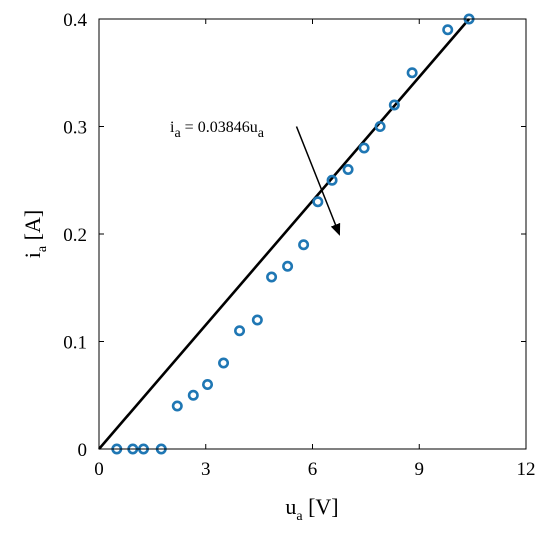  Describe the element at coordinates (177, 133) in the screenshot. I see `annotation-sub1: a` at that location.